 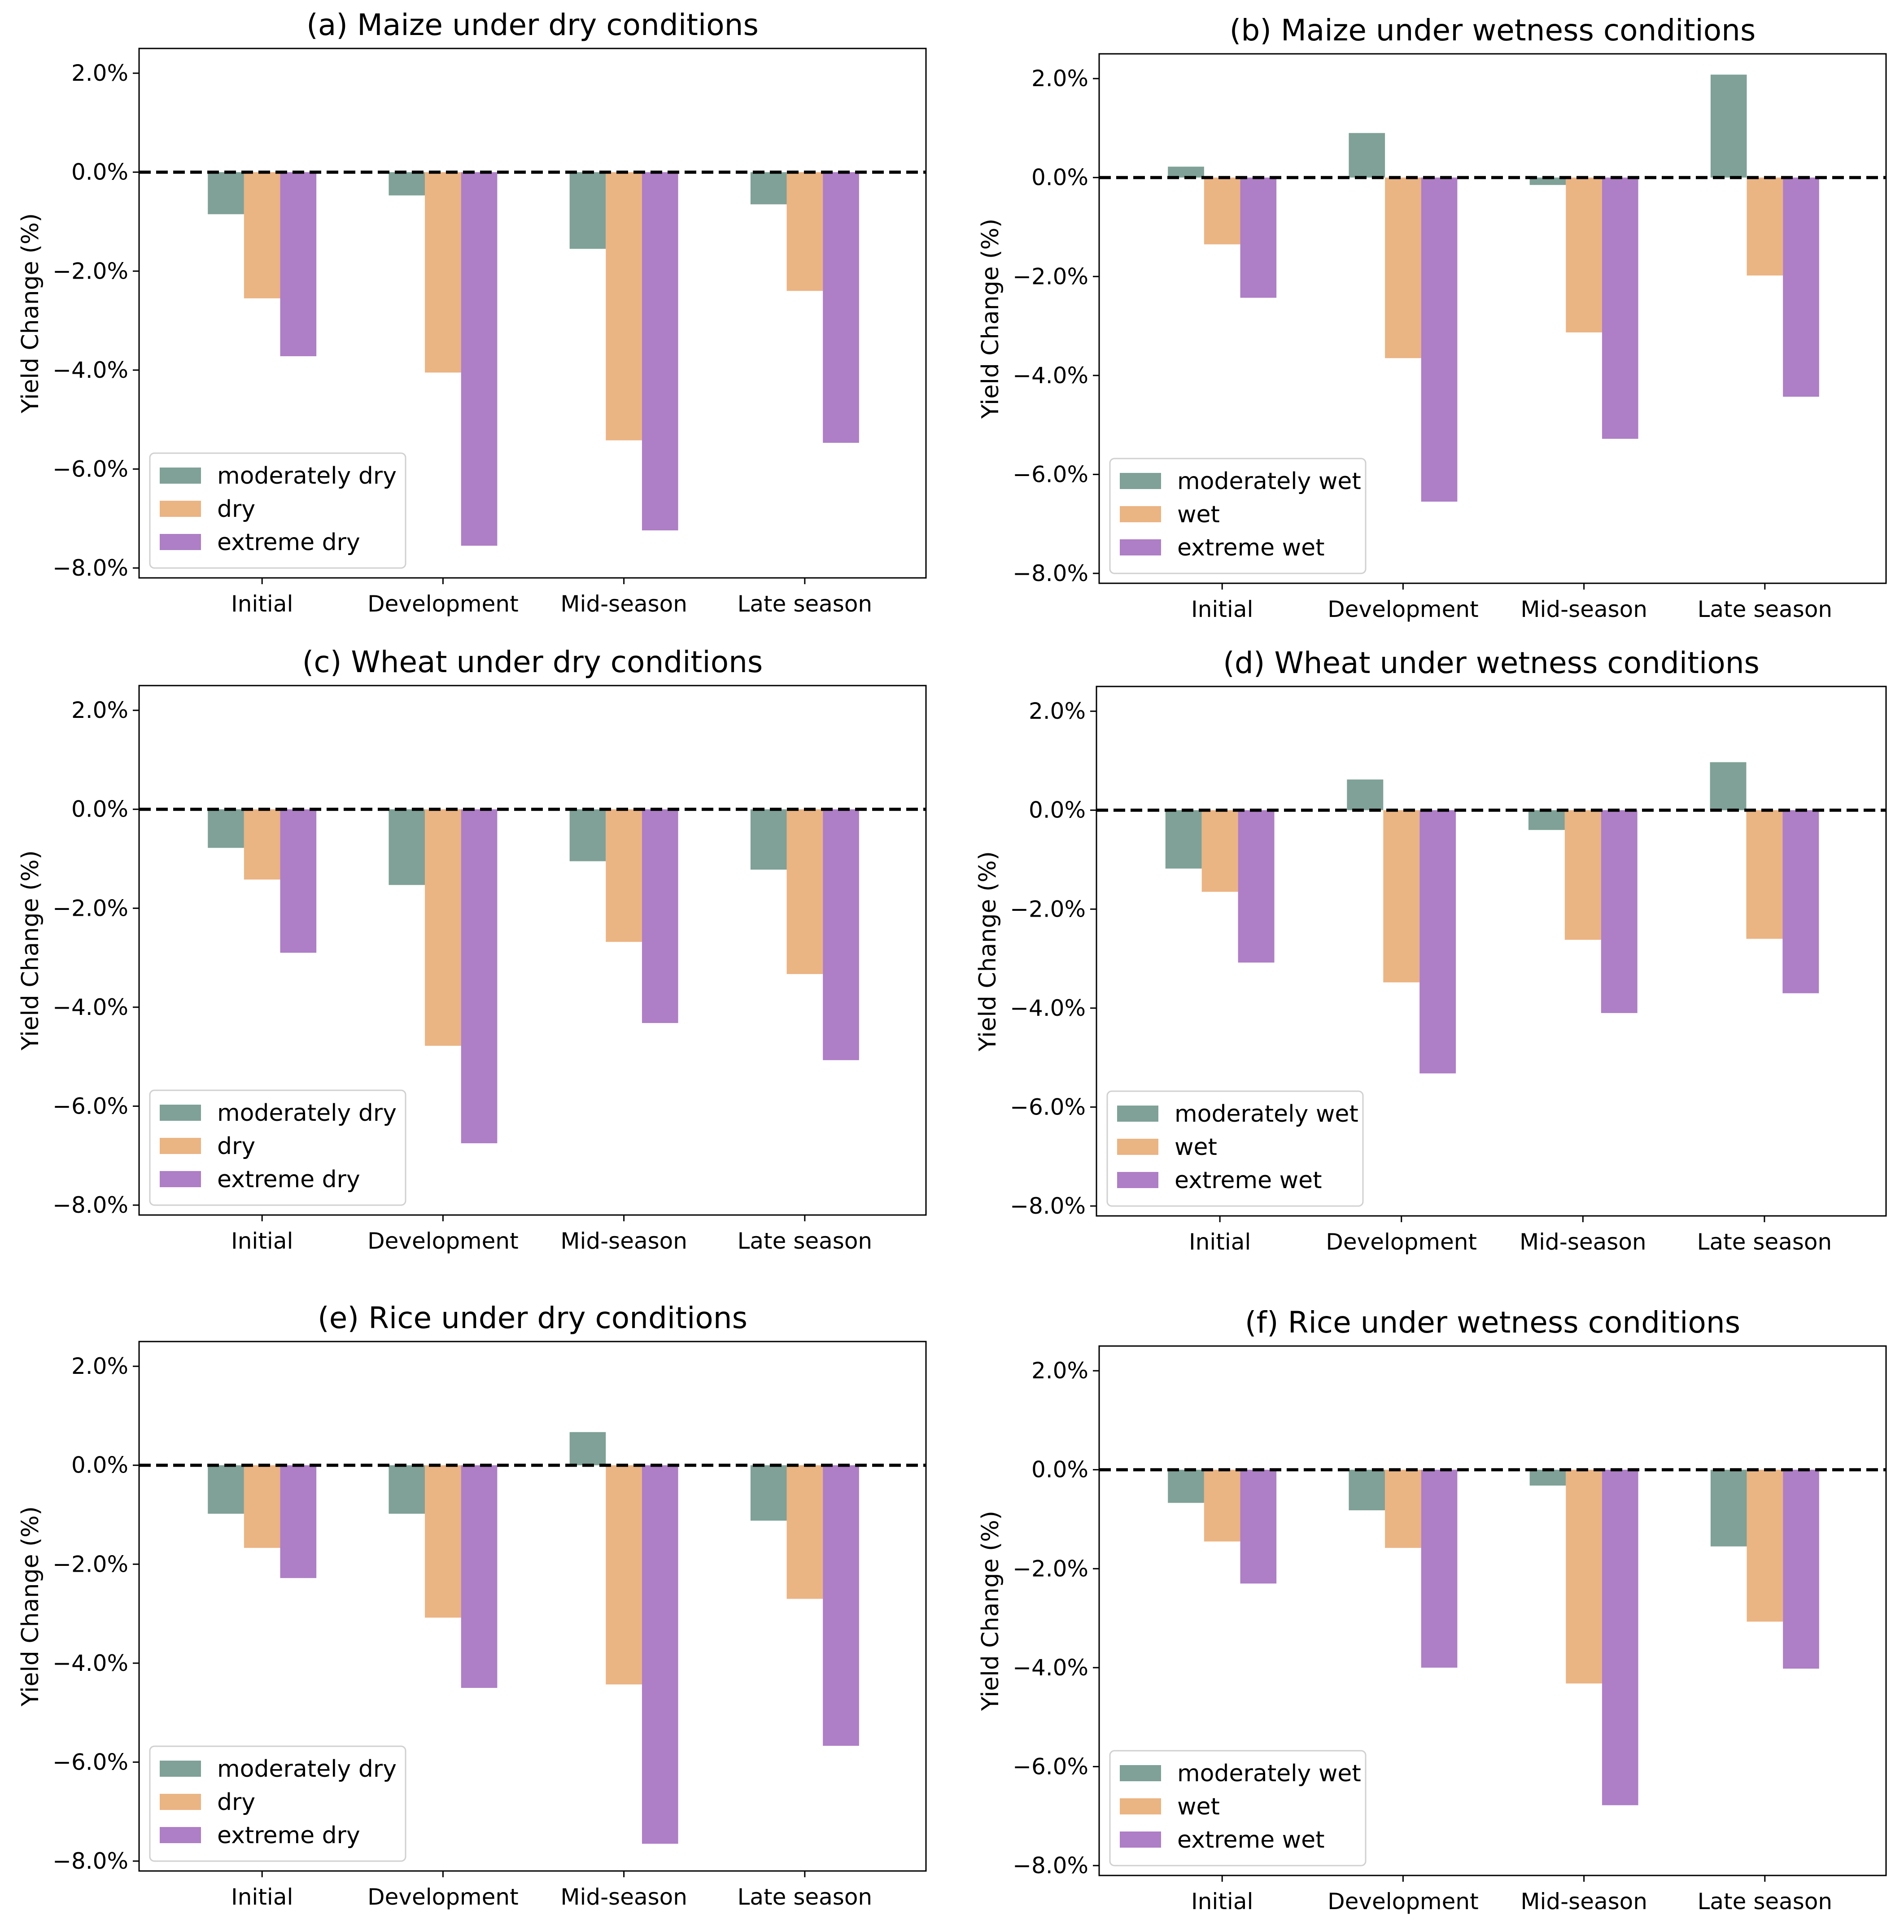 I want to click on y-tick-label: −8.0%, so click(x=90, y=1861).